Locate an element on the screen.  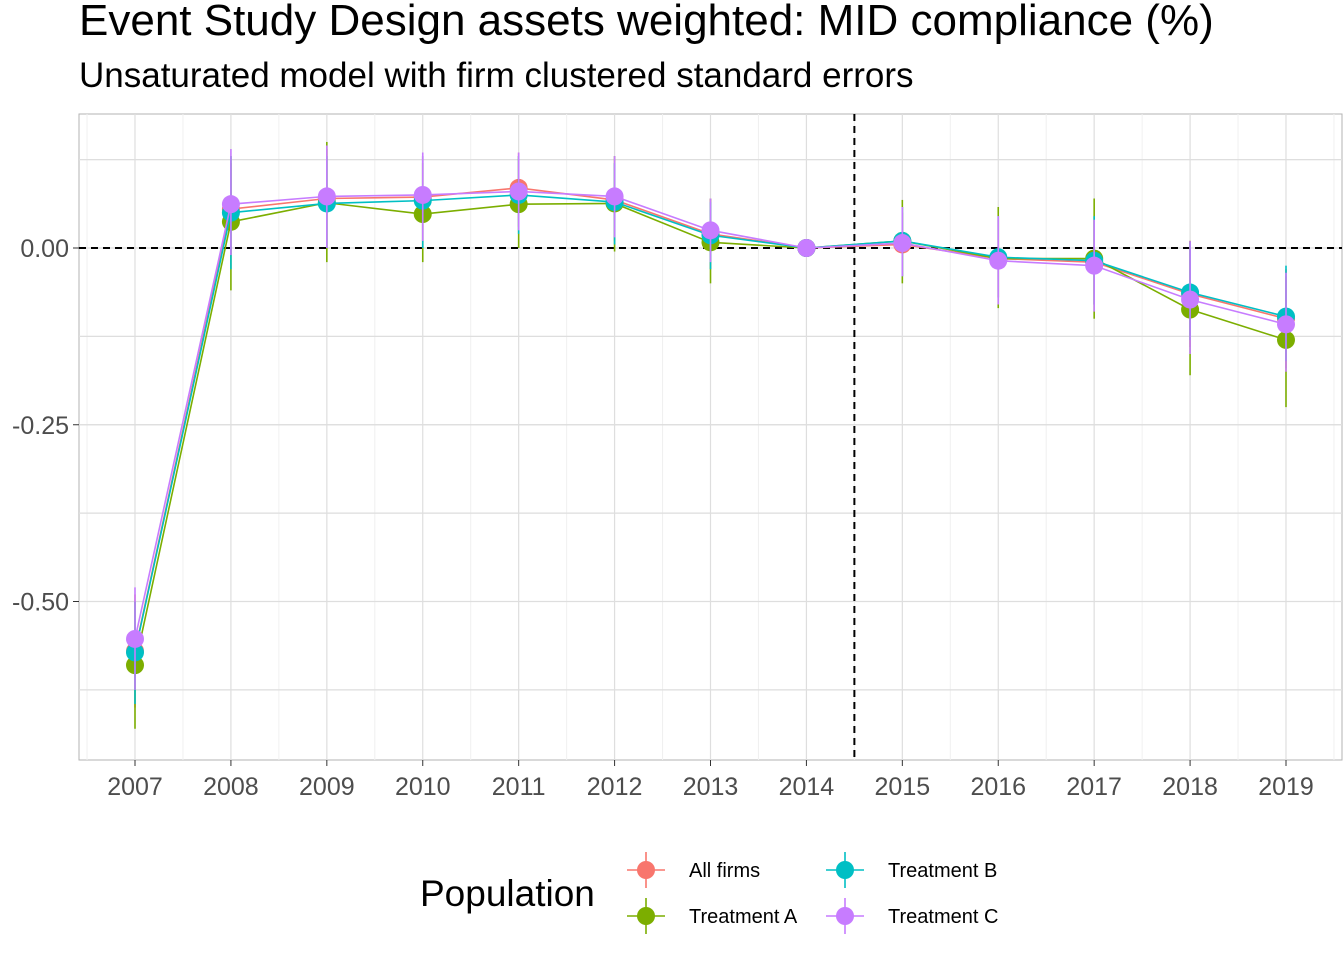
legend-item-treatment-c: Treatment C is located at coordinates (912, 916).